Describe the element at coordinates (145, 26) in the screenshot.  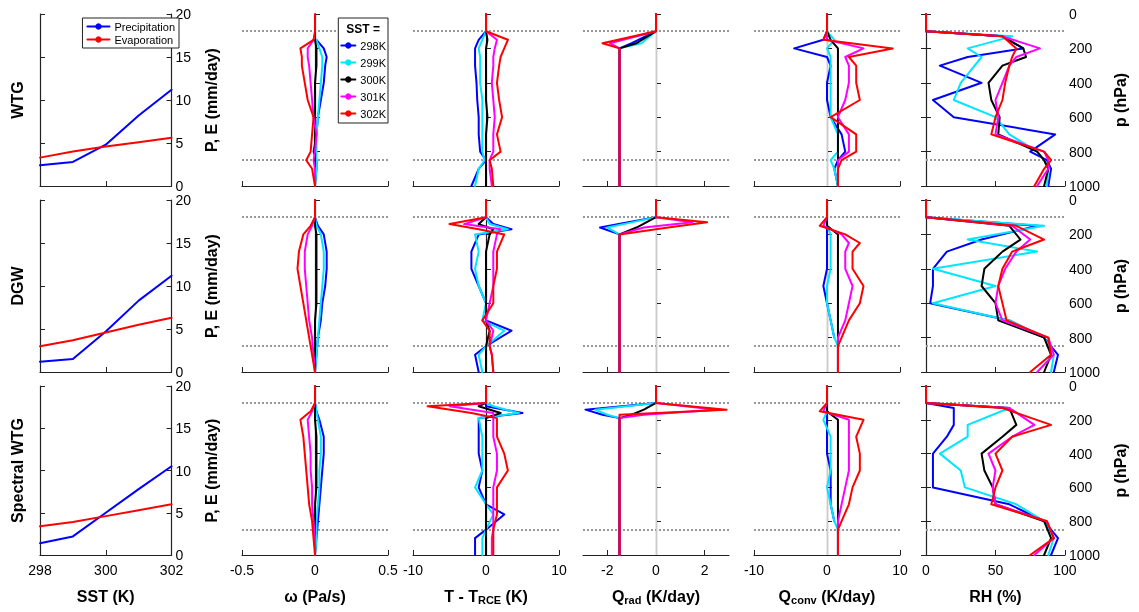
I see `legend-label: Precipitation` at that location.